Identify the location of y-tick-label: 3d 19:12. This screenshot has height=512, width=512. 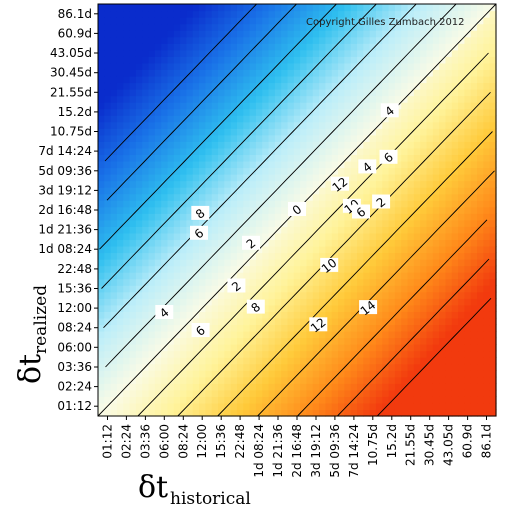
(65, 190).